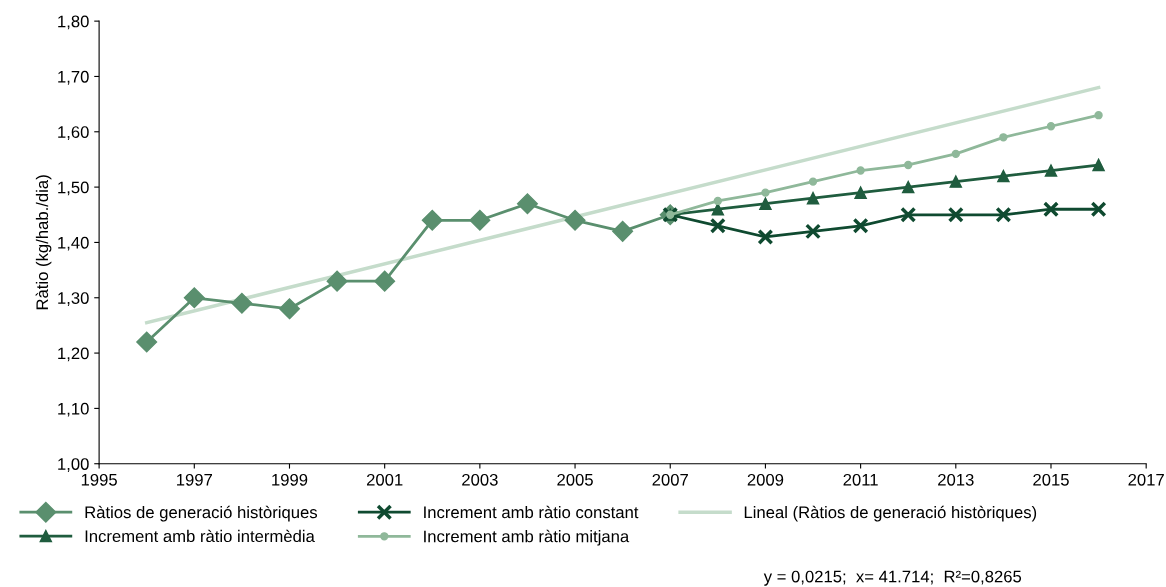 The width and height of the screenshot is (1166, 587). Describe the element at coordinates (43, 242) in the screenshot. I see `y-axis-title: Ràtio (kg/hab./dia)` at that location.